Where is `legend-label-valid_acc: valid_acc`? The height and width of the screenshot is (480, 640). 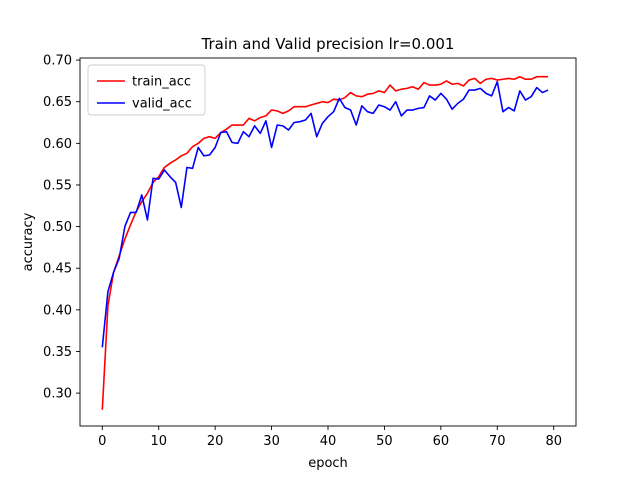
legend-label-valid_acc: valid_acc is located at coordinates (162, 104).